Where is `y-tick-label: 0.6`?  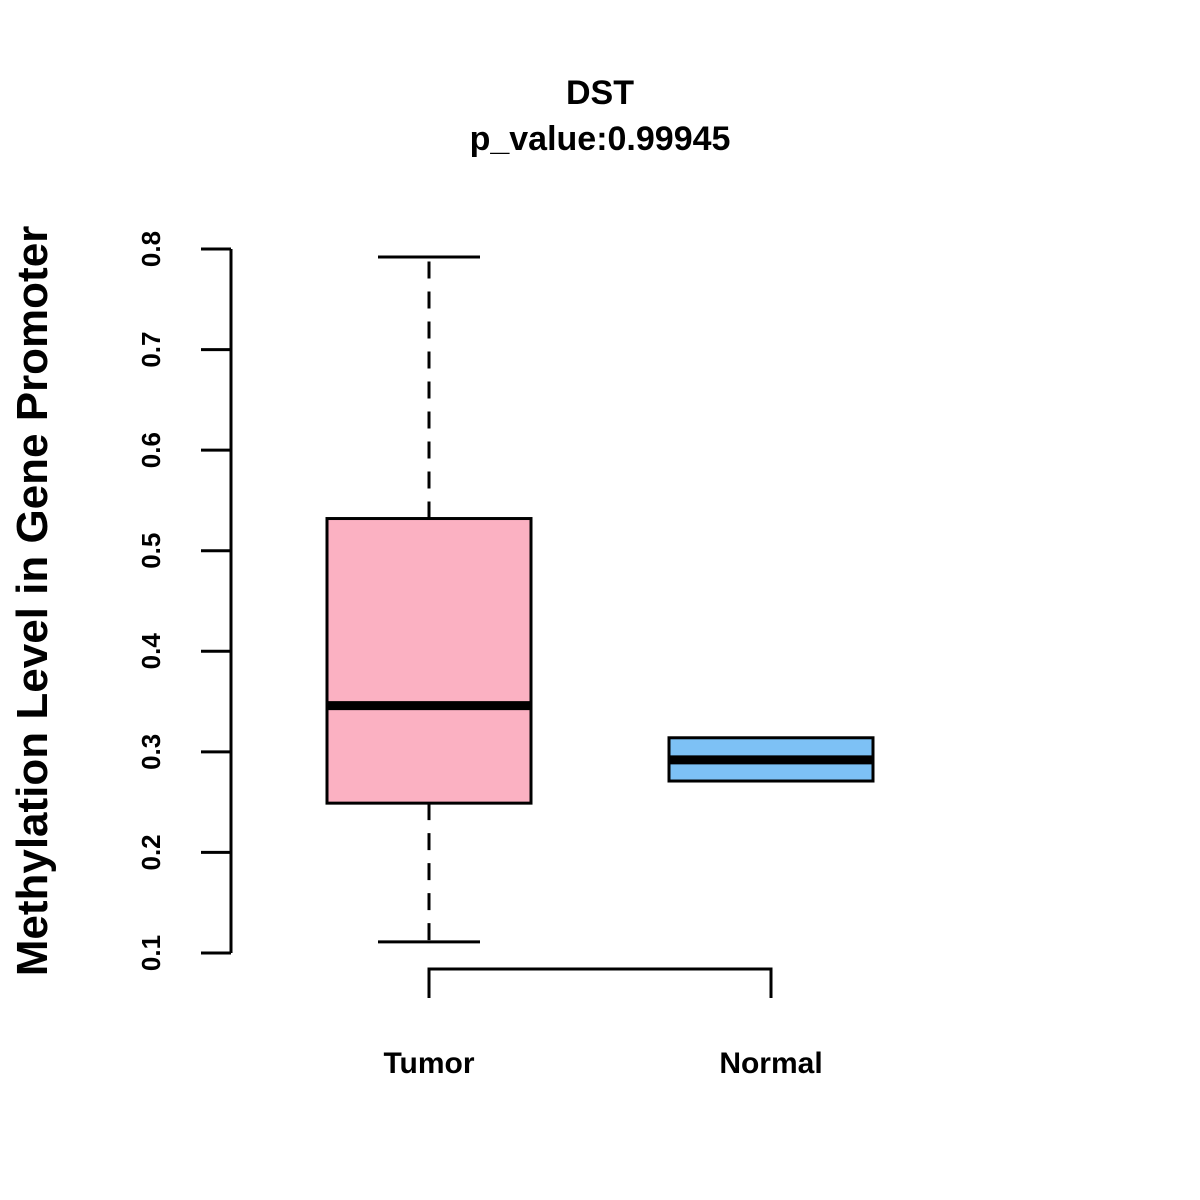
y-tick-label: 0.6 is located at coordinates (151, 450).